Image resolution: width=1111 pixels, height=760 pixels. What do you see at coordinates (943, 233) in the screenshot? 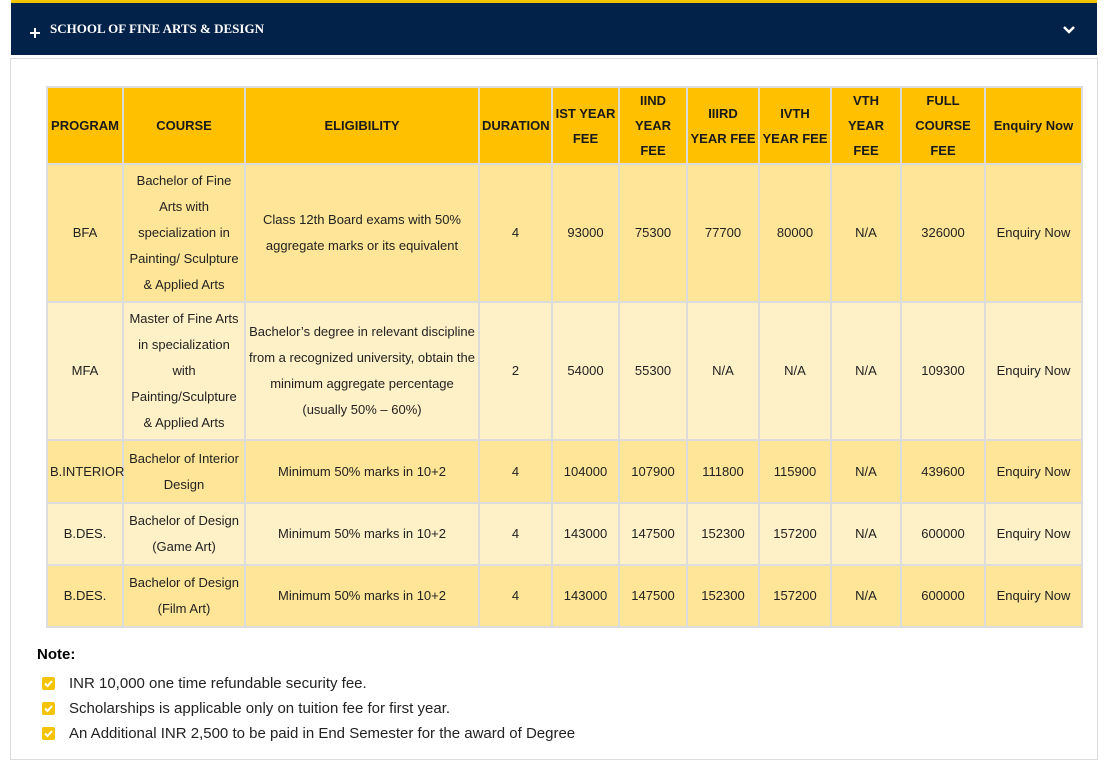
I see `table-cell: 326000` at bounding box center [943, 233].